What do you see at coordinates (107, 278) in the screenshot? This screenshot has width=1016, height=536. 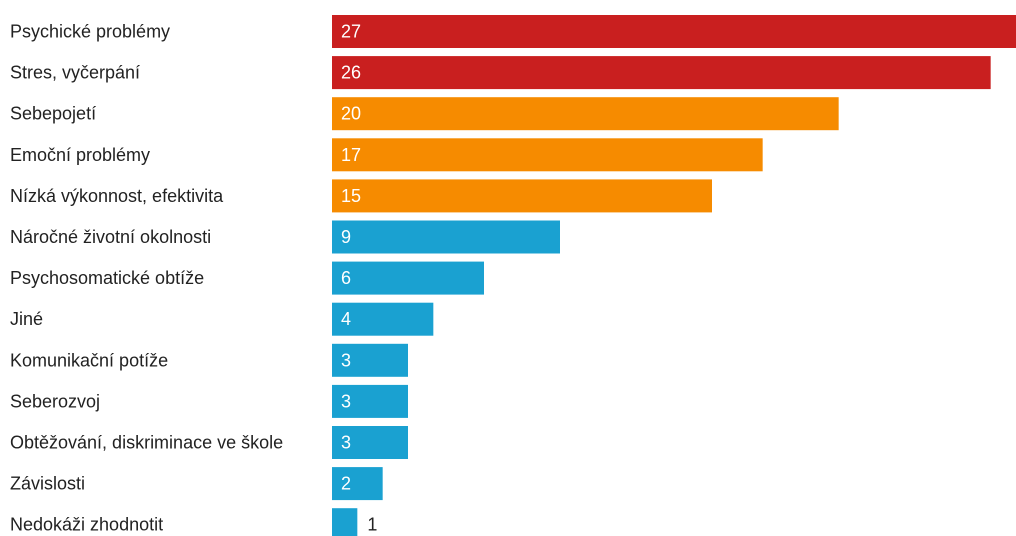 I see `category-label: Psychosomatické obtíže` at bounding box center [107, 278].